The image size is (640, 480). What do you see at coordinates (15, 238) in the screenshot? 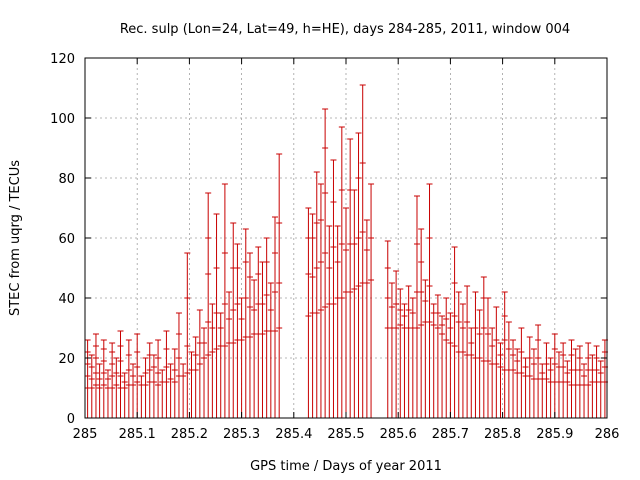
I see `y-axis-label: STEC from uqrg / TECUs` at bounding box center [15, 238].